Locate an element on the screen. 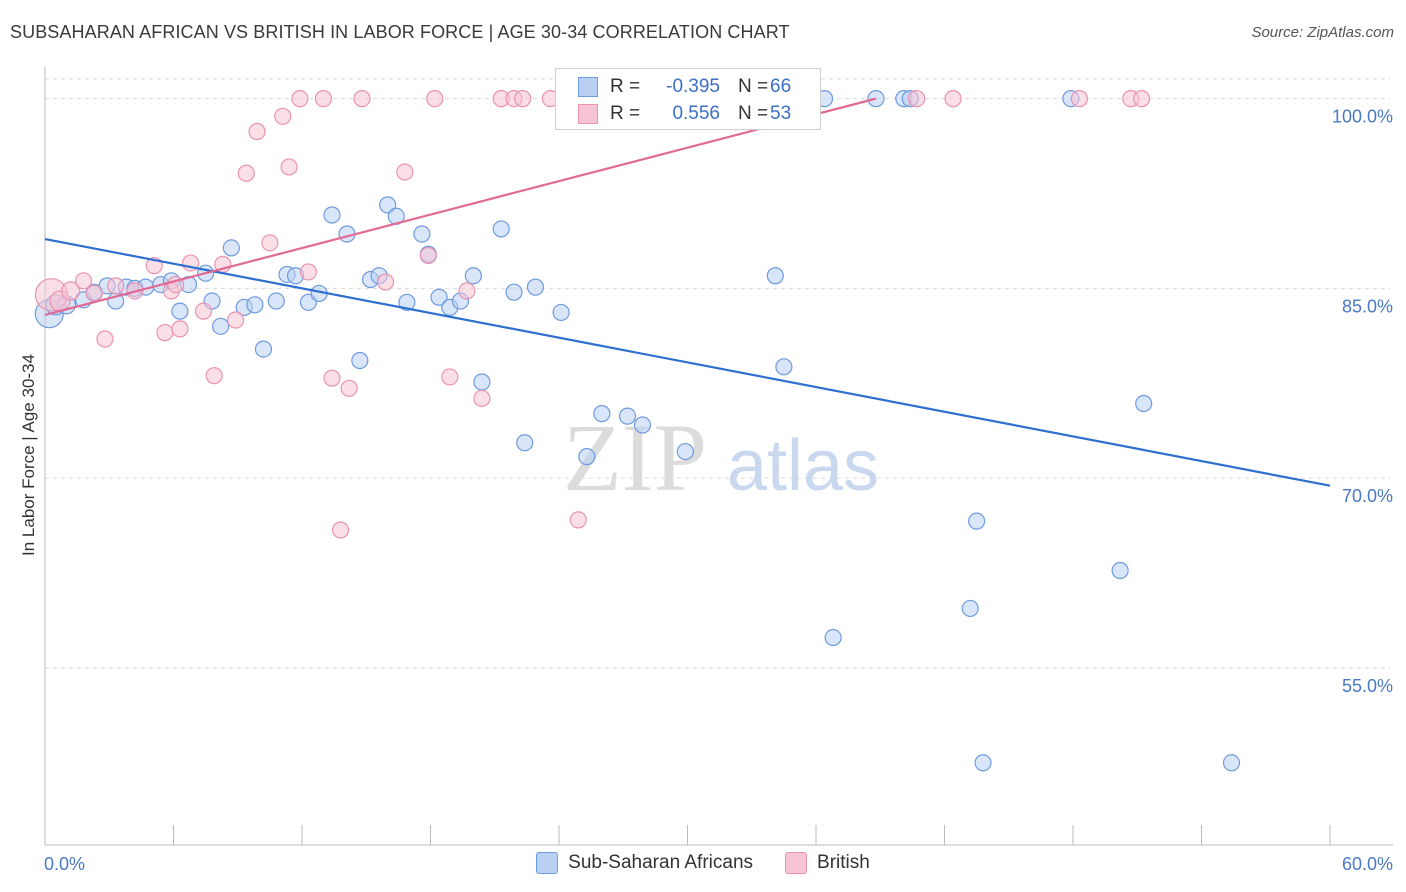 This screenshot has height=892, width=1406. legend-r-value: 0.556 is located at coordinates (696, 113).